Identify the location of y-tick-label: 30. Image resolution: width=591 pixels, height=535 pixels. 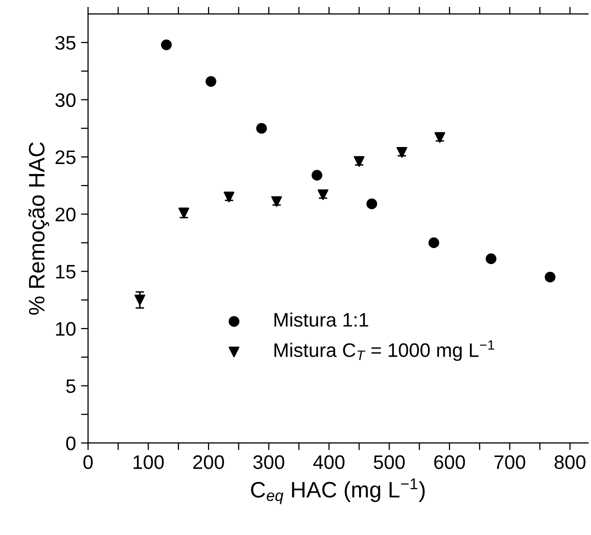
(65, 100).